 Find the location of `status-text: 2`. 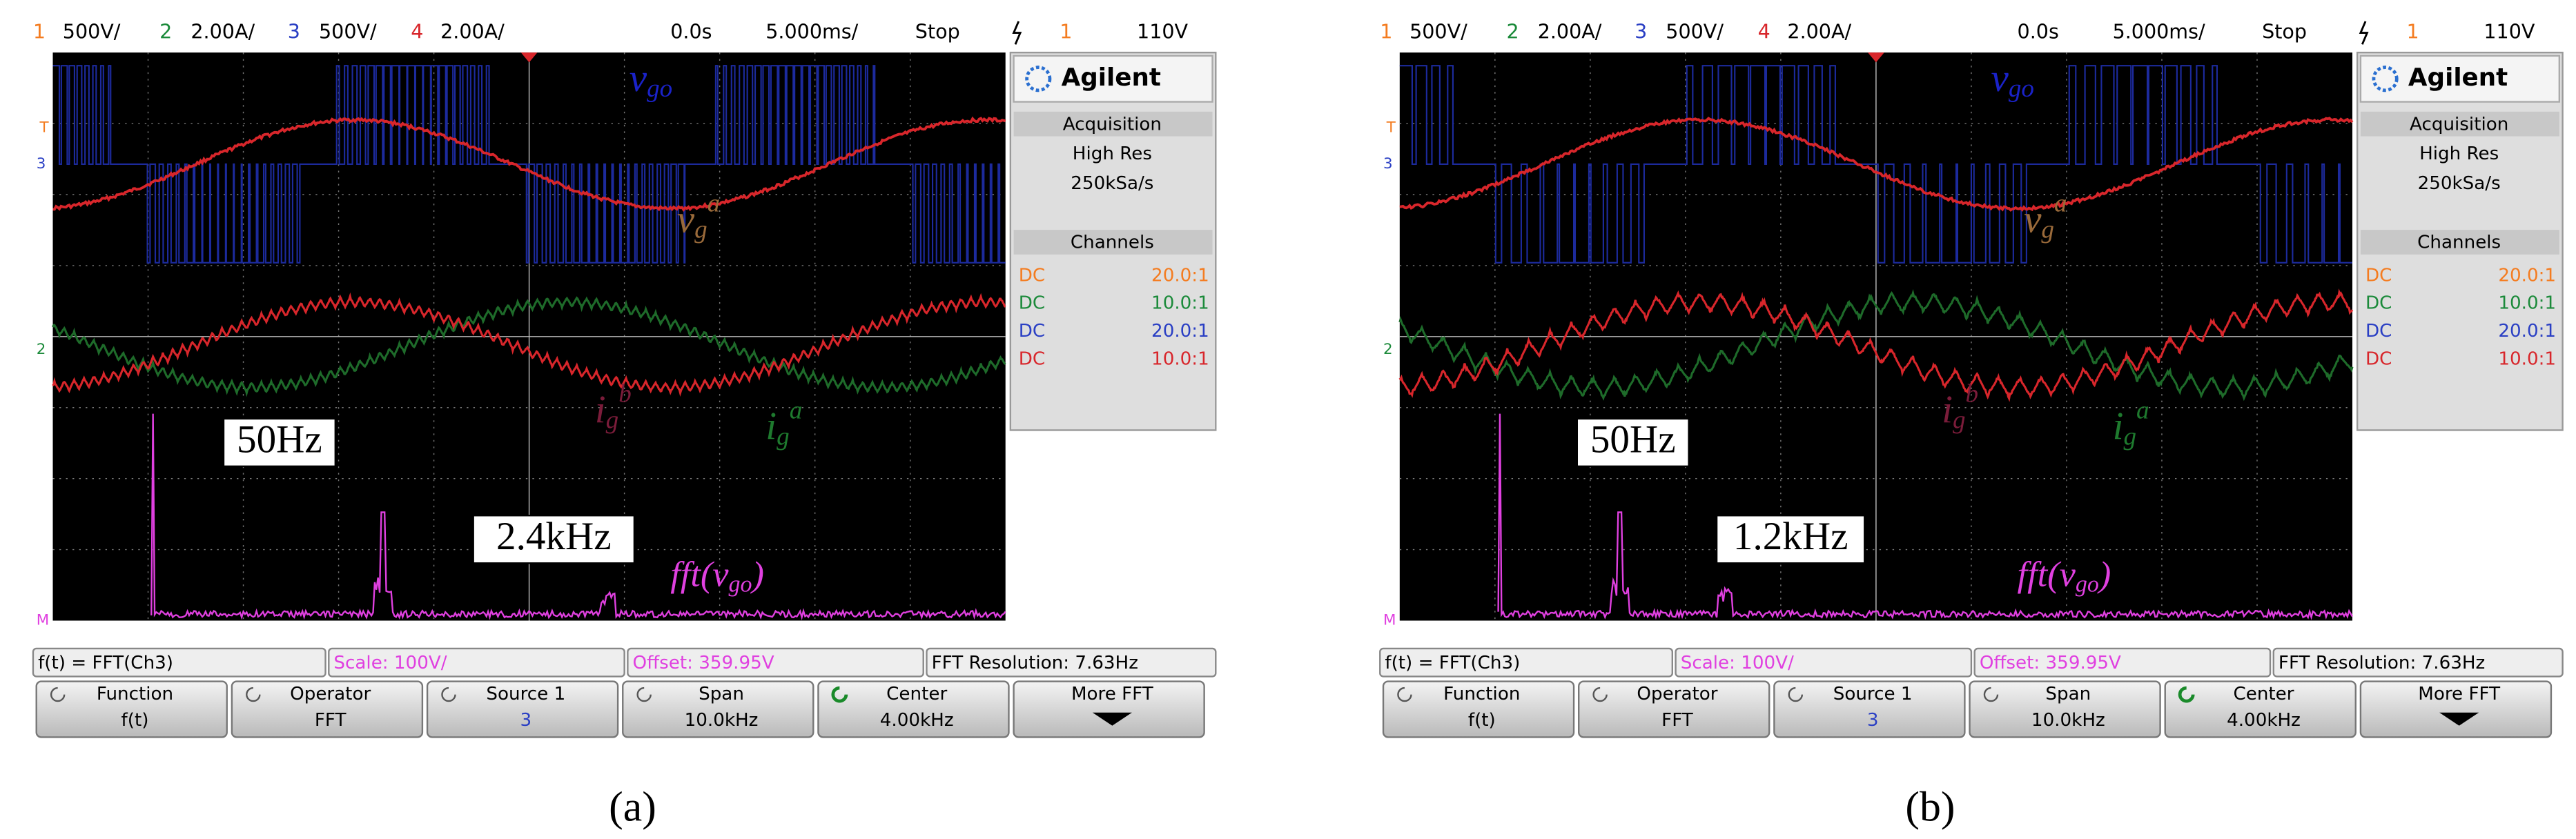

status-text: 2 is located at coordinates (1512, 31).